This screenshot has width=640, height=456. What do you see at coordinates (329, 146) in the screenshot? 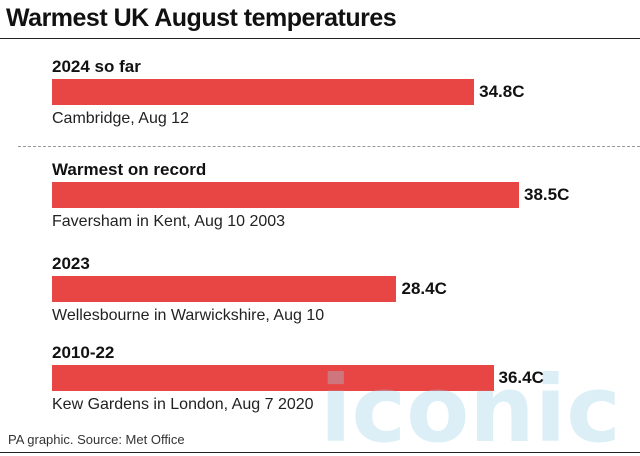
I see `separator-dashed` at bounding box center [329, 146].